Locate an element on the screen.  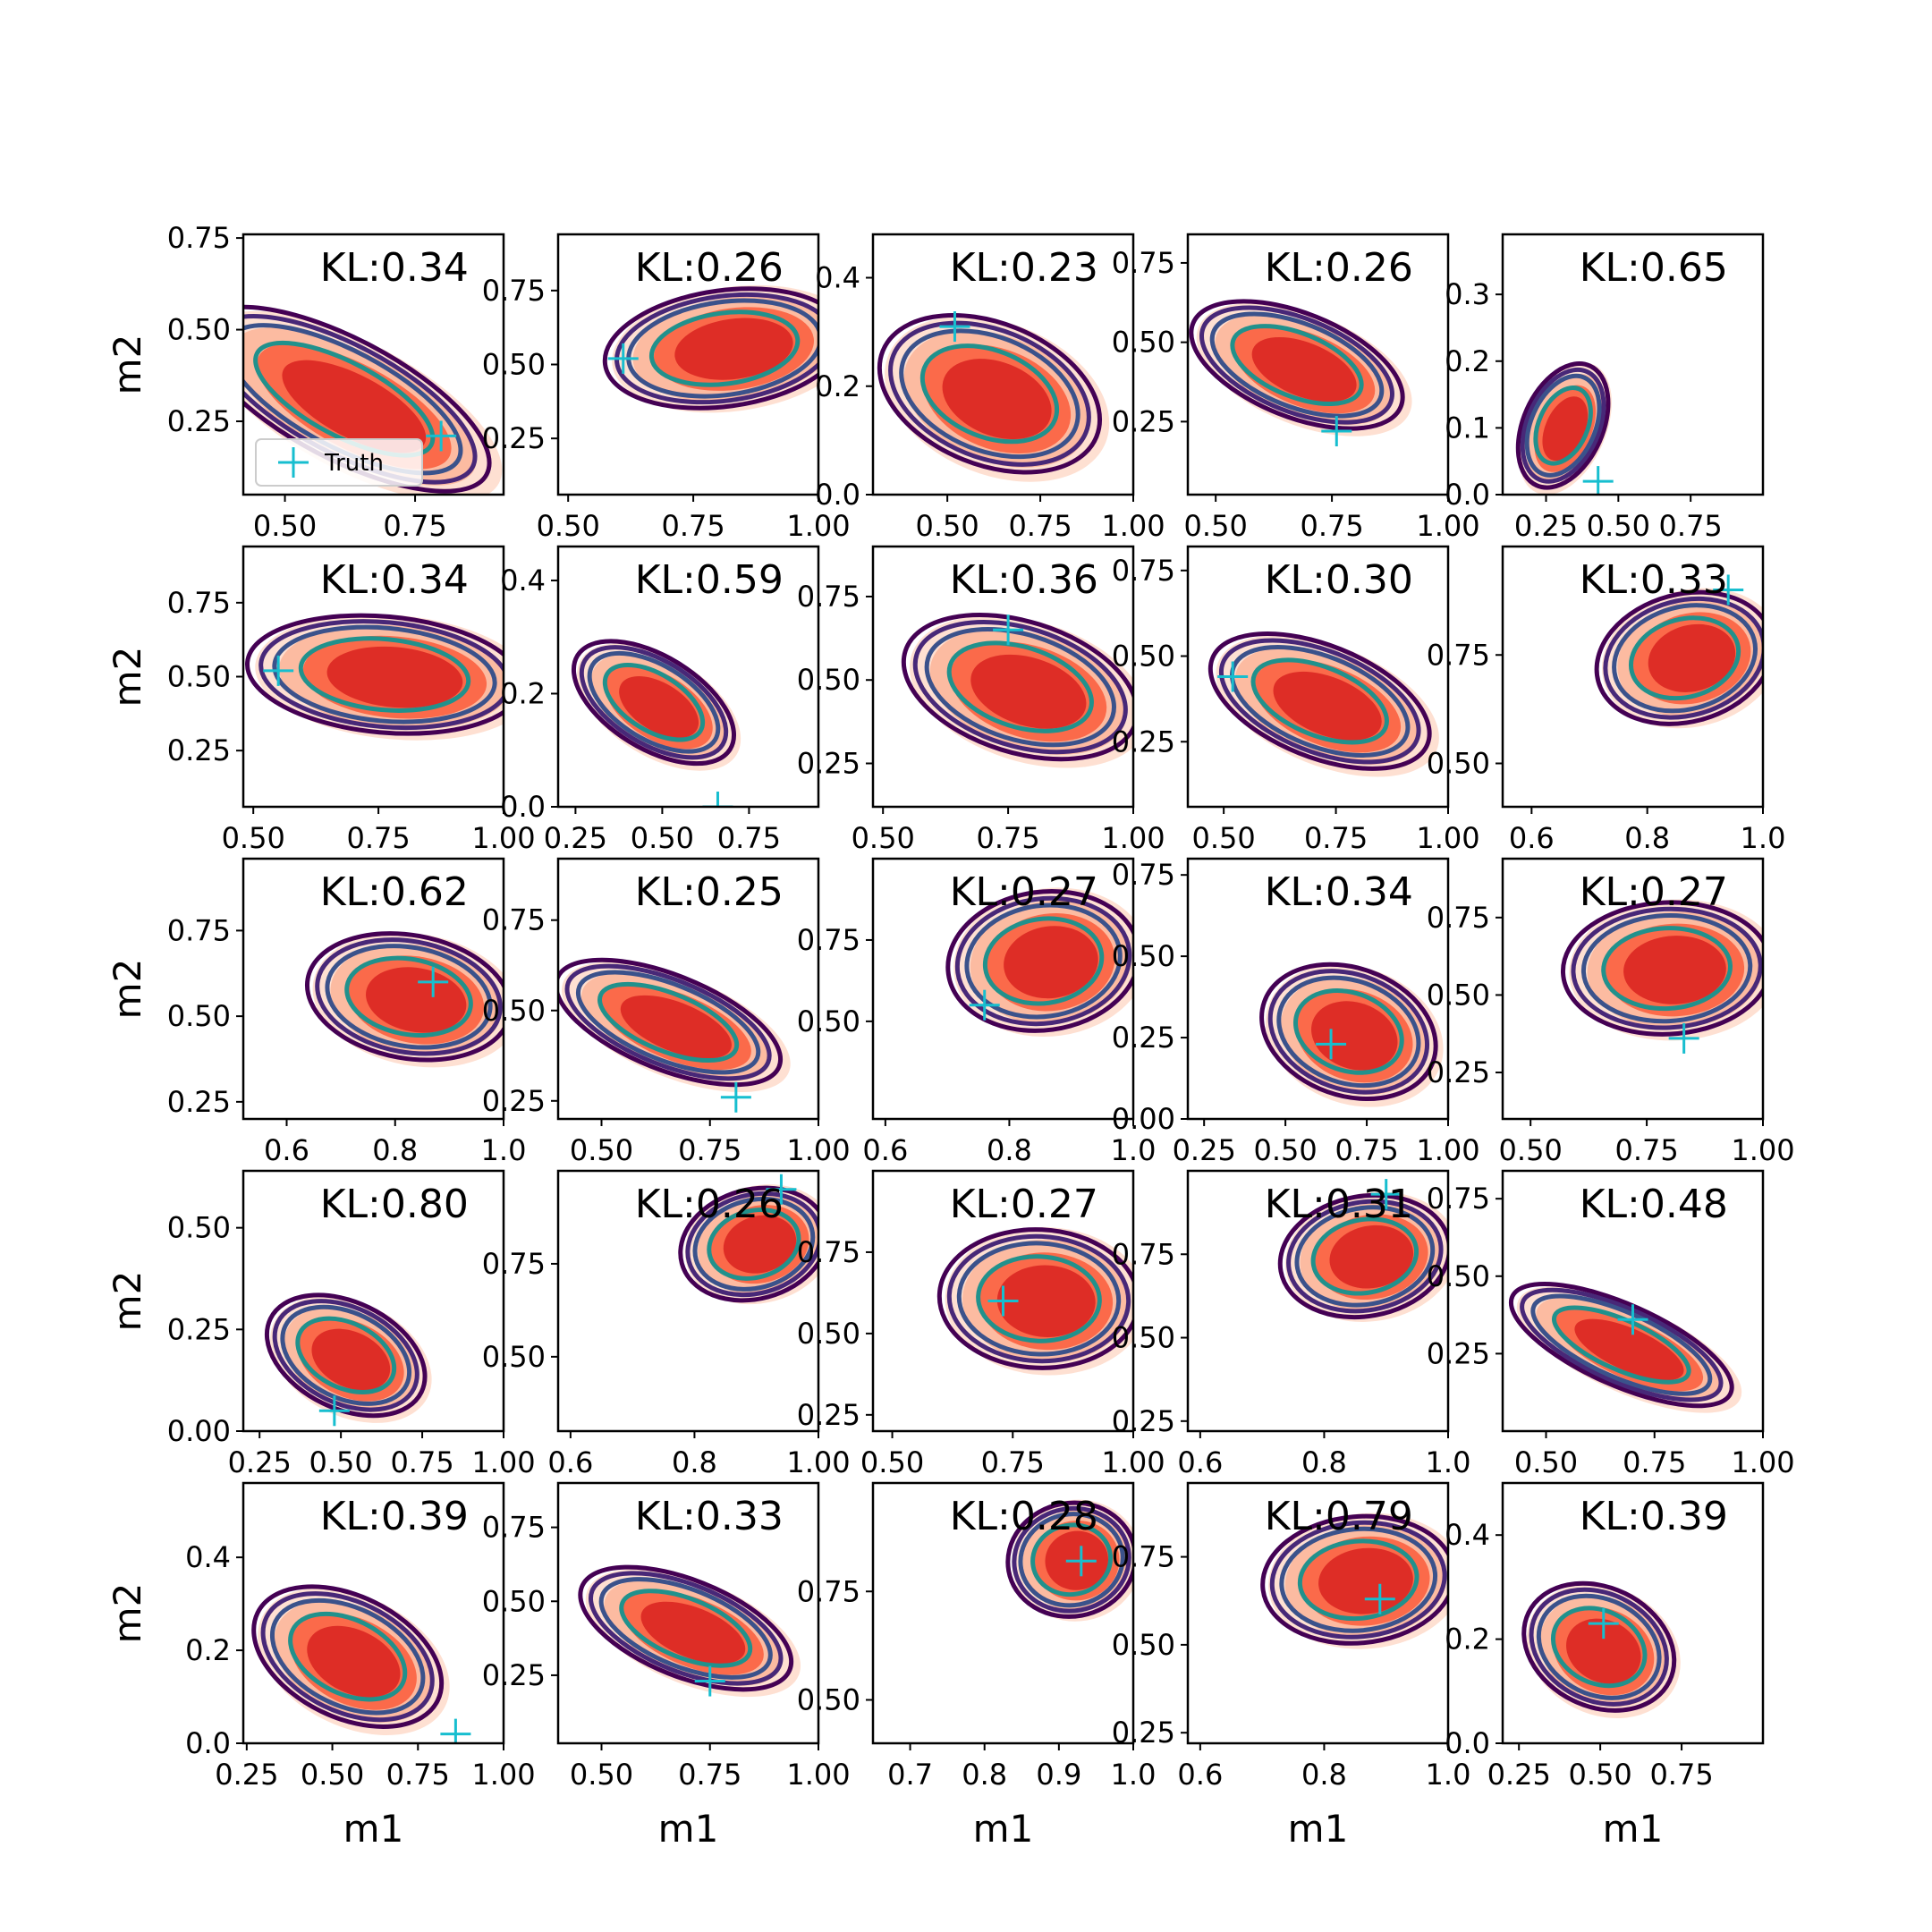
legend-label: Truth is located at coordinates (354, 463).